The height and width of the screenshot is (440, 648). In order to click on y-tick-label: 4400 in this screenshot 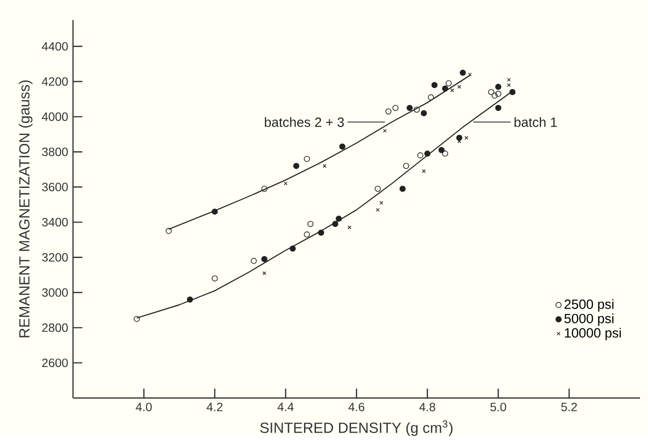, I will do `click(55, 46)`.